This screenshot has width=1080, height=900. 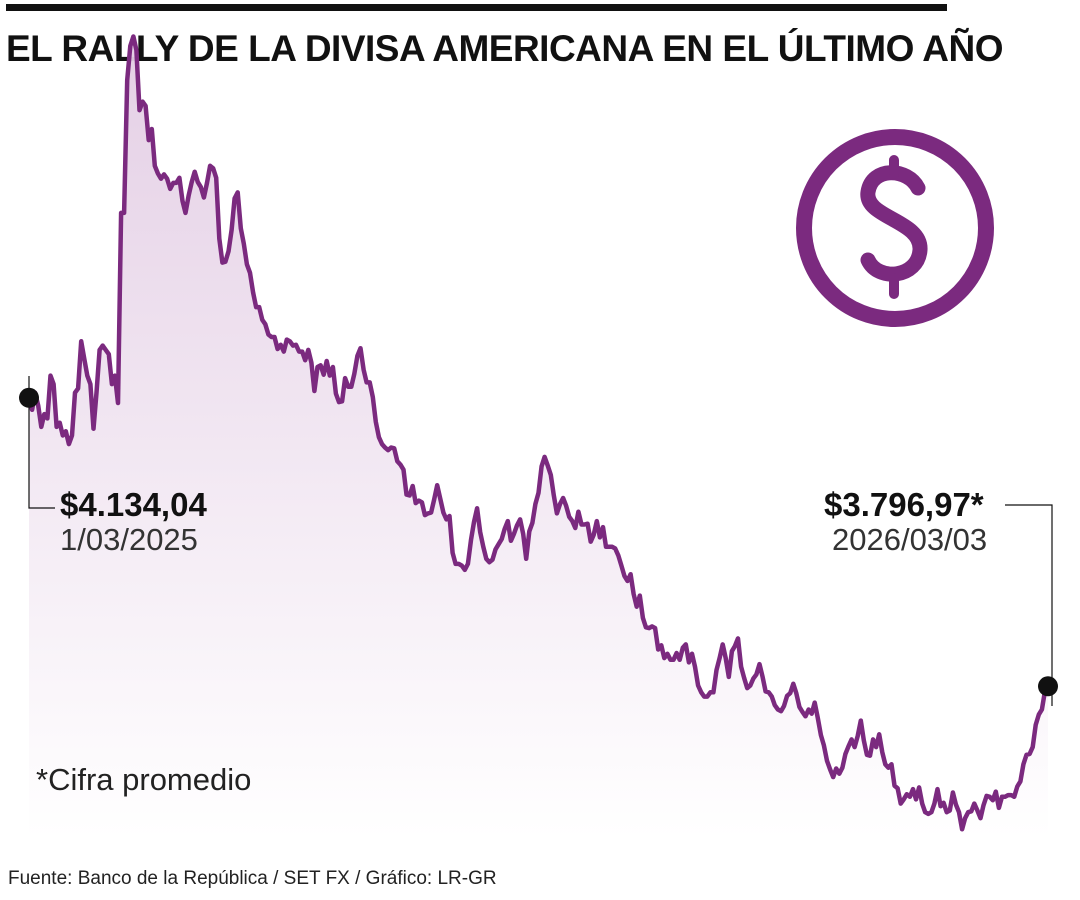 What do you see at coordinates (1048, 686) in the screenshot?
I see `end-point-marker` at bounding box center [1048, 686].